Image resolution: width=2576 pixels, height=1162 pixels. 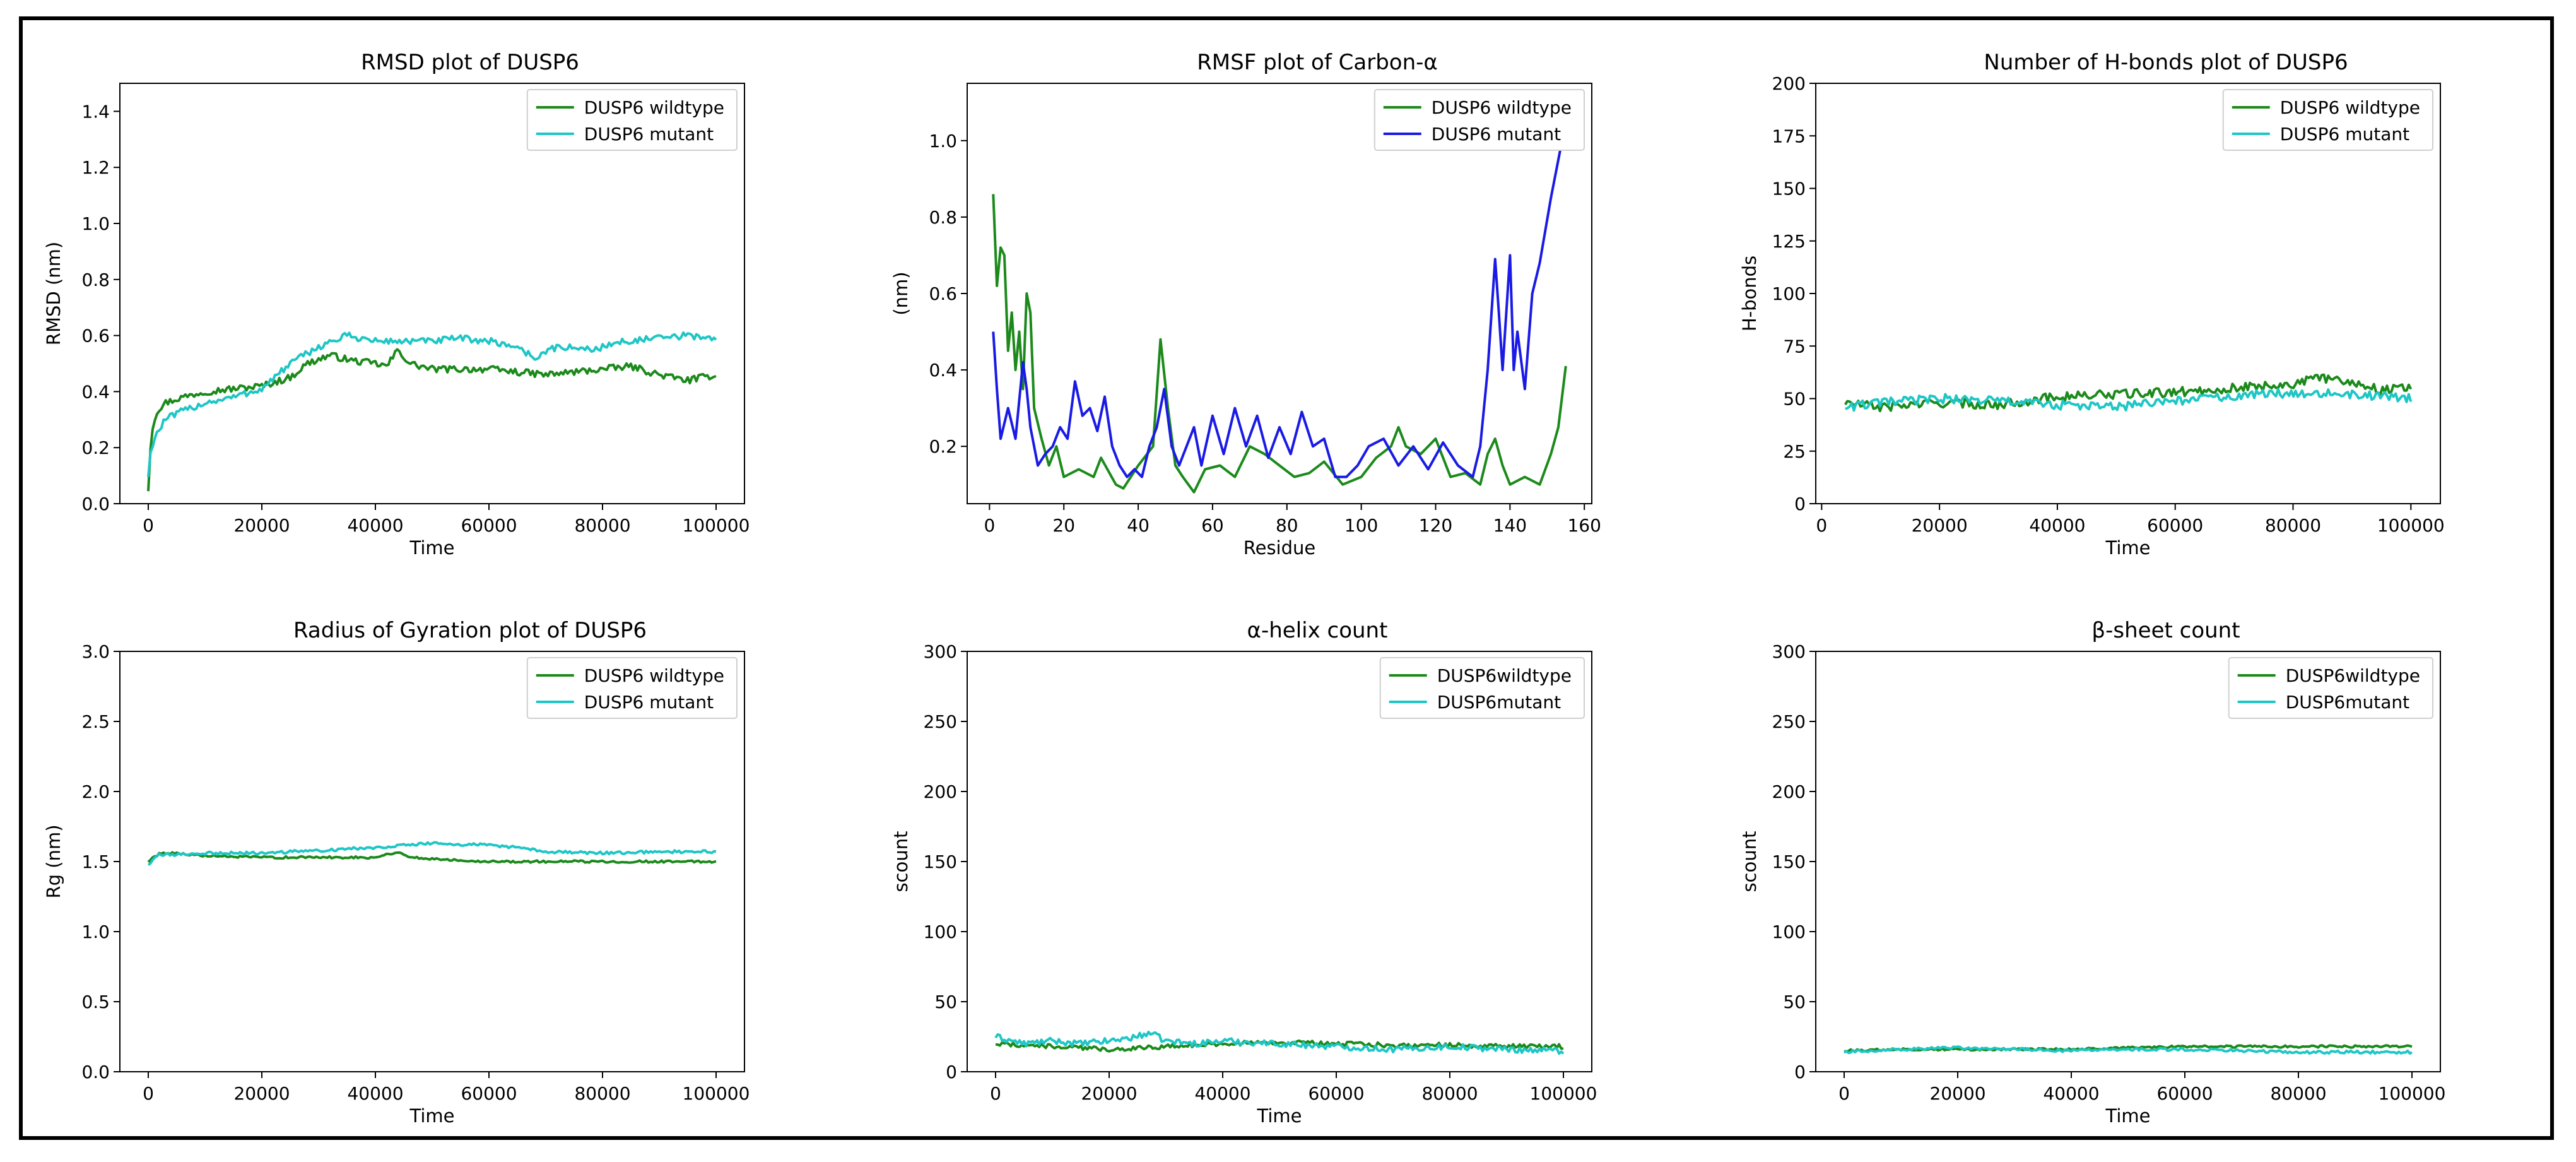 What do you see at coordinates (1212, 525) in the screenshot?
I see `x-tick-label: 60` at bounding box center [1212, 525].